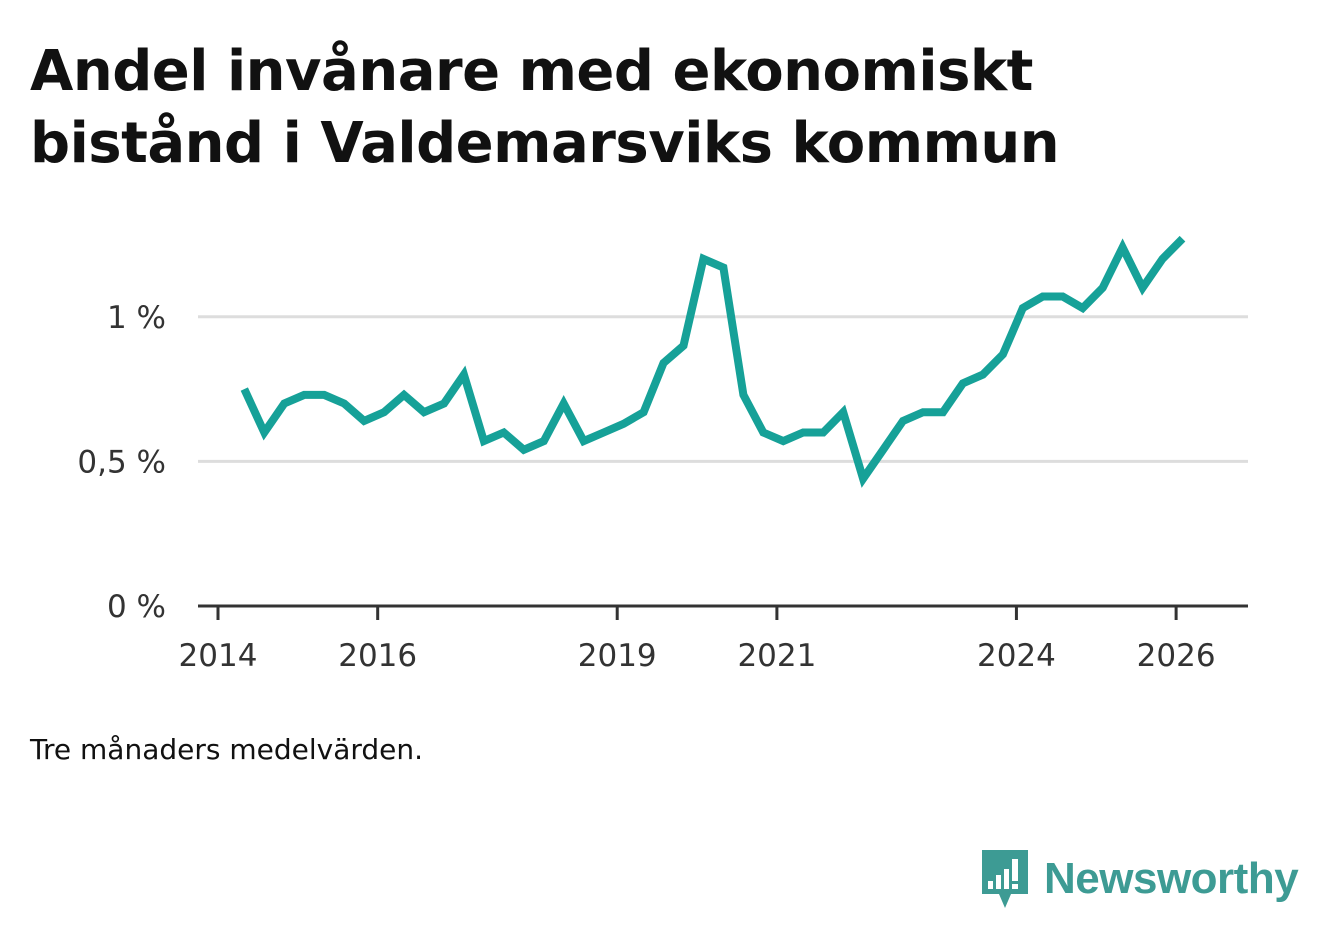  I want to click on chart-note: Tre månaders medelvärden., so click(227, 749).